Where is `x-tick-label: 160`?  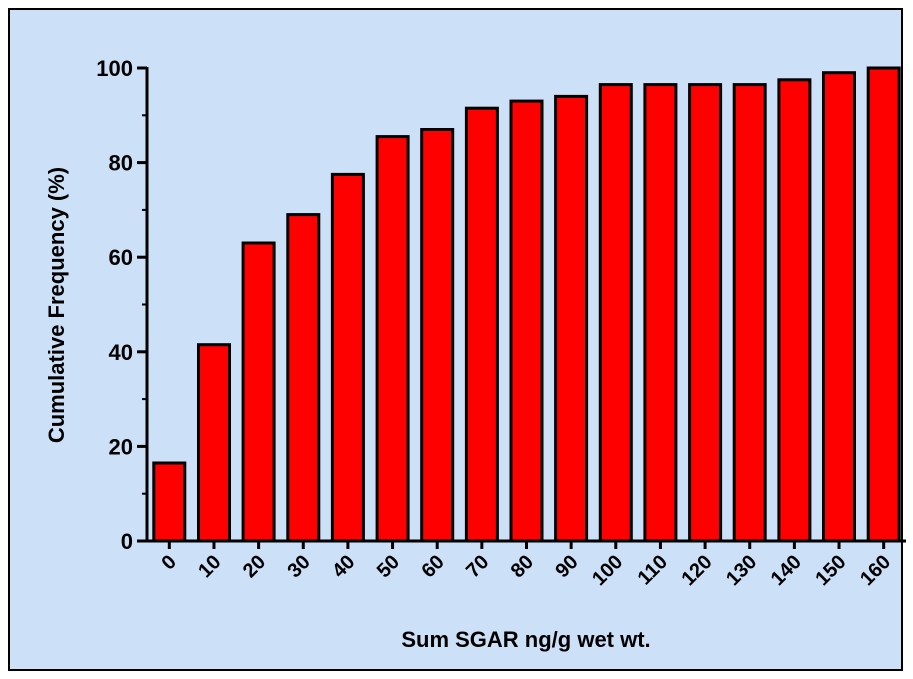 x-tick-label: 160 is located at coordinates (875, 570).